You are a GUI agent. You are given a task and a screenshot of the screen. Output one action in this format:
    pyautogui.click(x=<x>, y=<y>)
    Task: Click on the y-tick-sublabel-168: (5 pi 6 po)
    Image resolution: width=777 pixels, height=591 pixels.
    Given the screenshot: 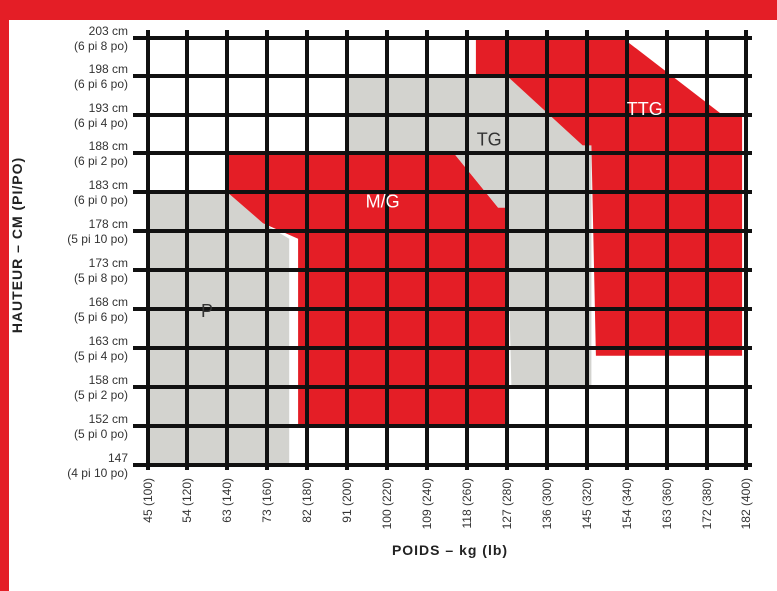 What is the action you would take?
    pyautogui.click(x=101, y=317)
    